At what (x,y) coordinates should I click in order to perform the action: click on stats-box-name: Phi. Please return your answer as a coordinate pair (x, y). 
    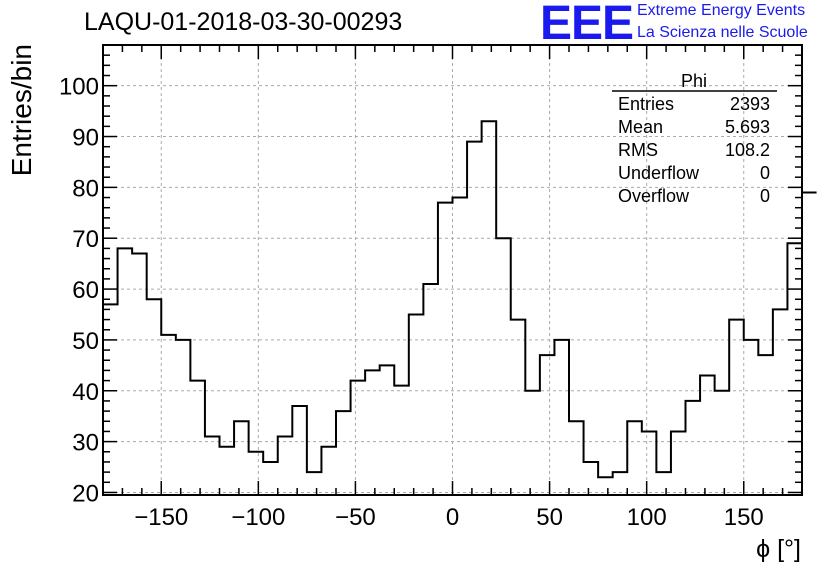
    Looking at the image, I should click on (694, 81).